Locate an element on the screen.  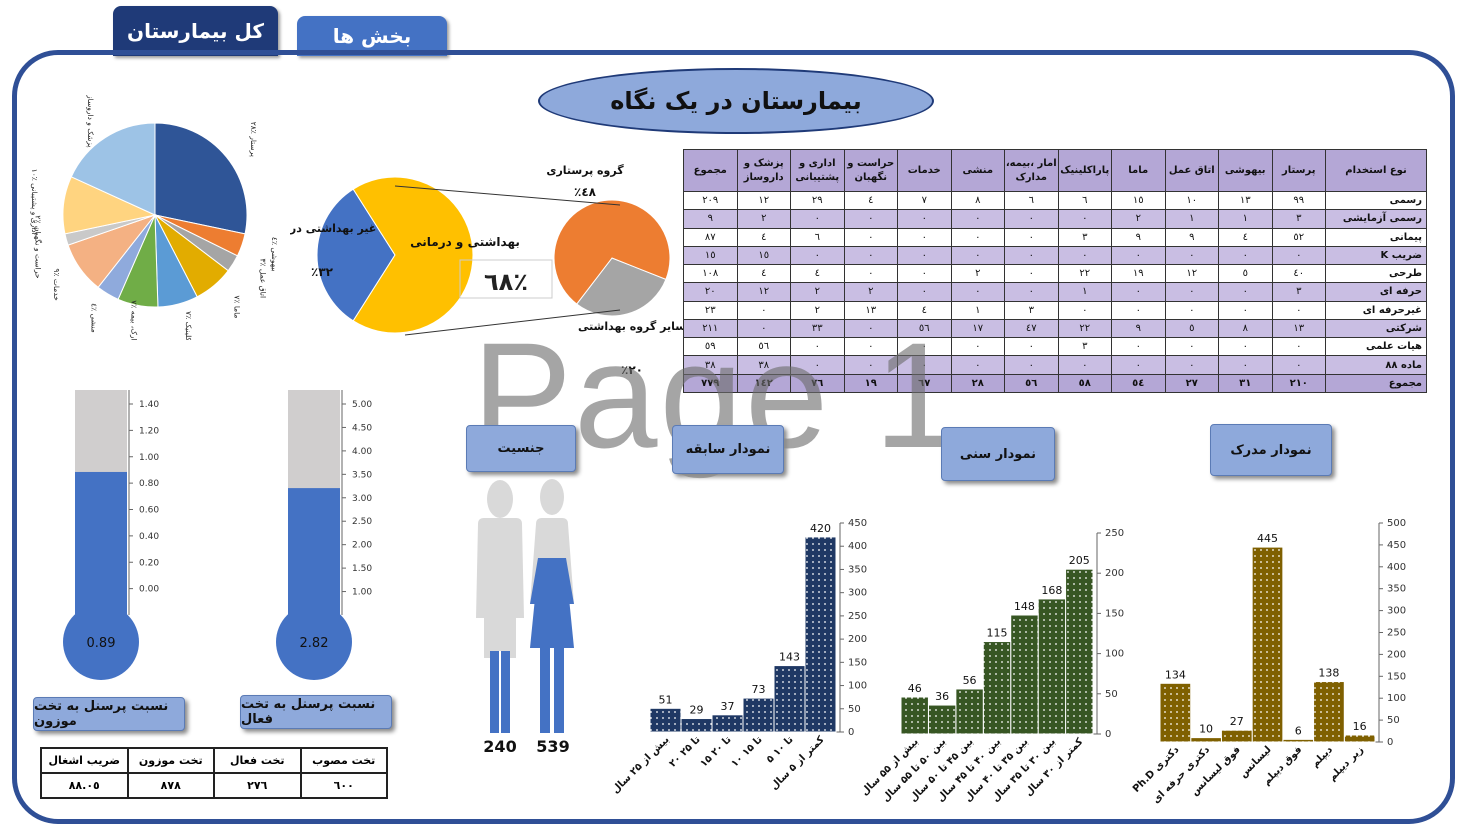
age-chart-button: نمودار سنی is located at coordinates (998, 454).